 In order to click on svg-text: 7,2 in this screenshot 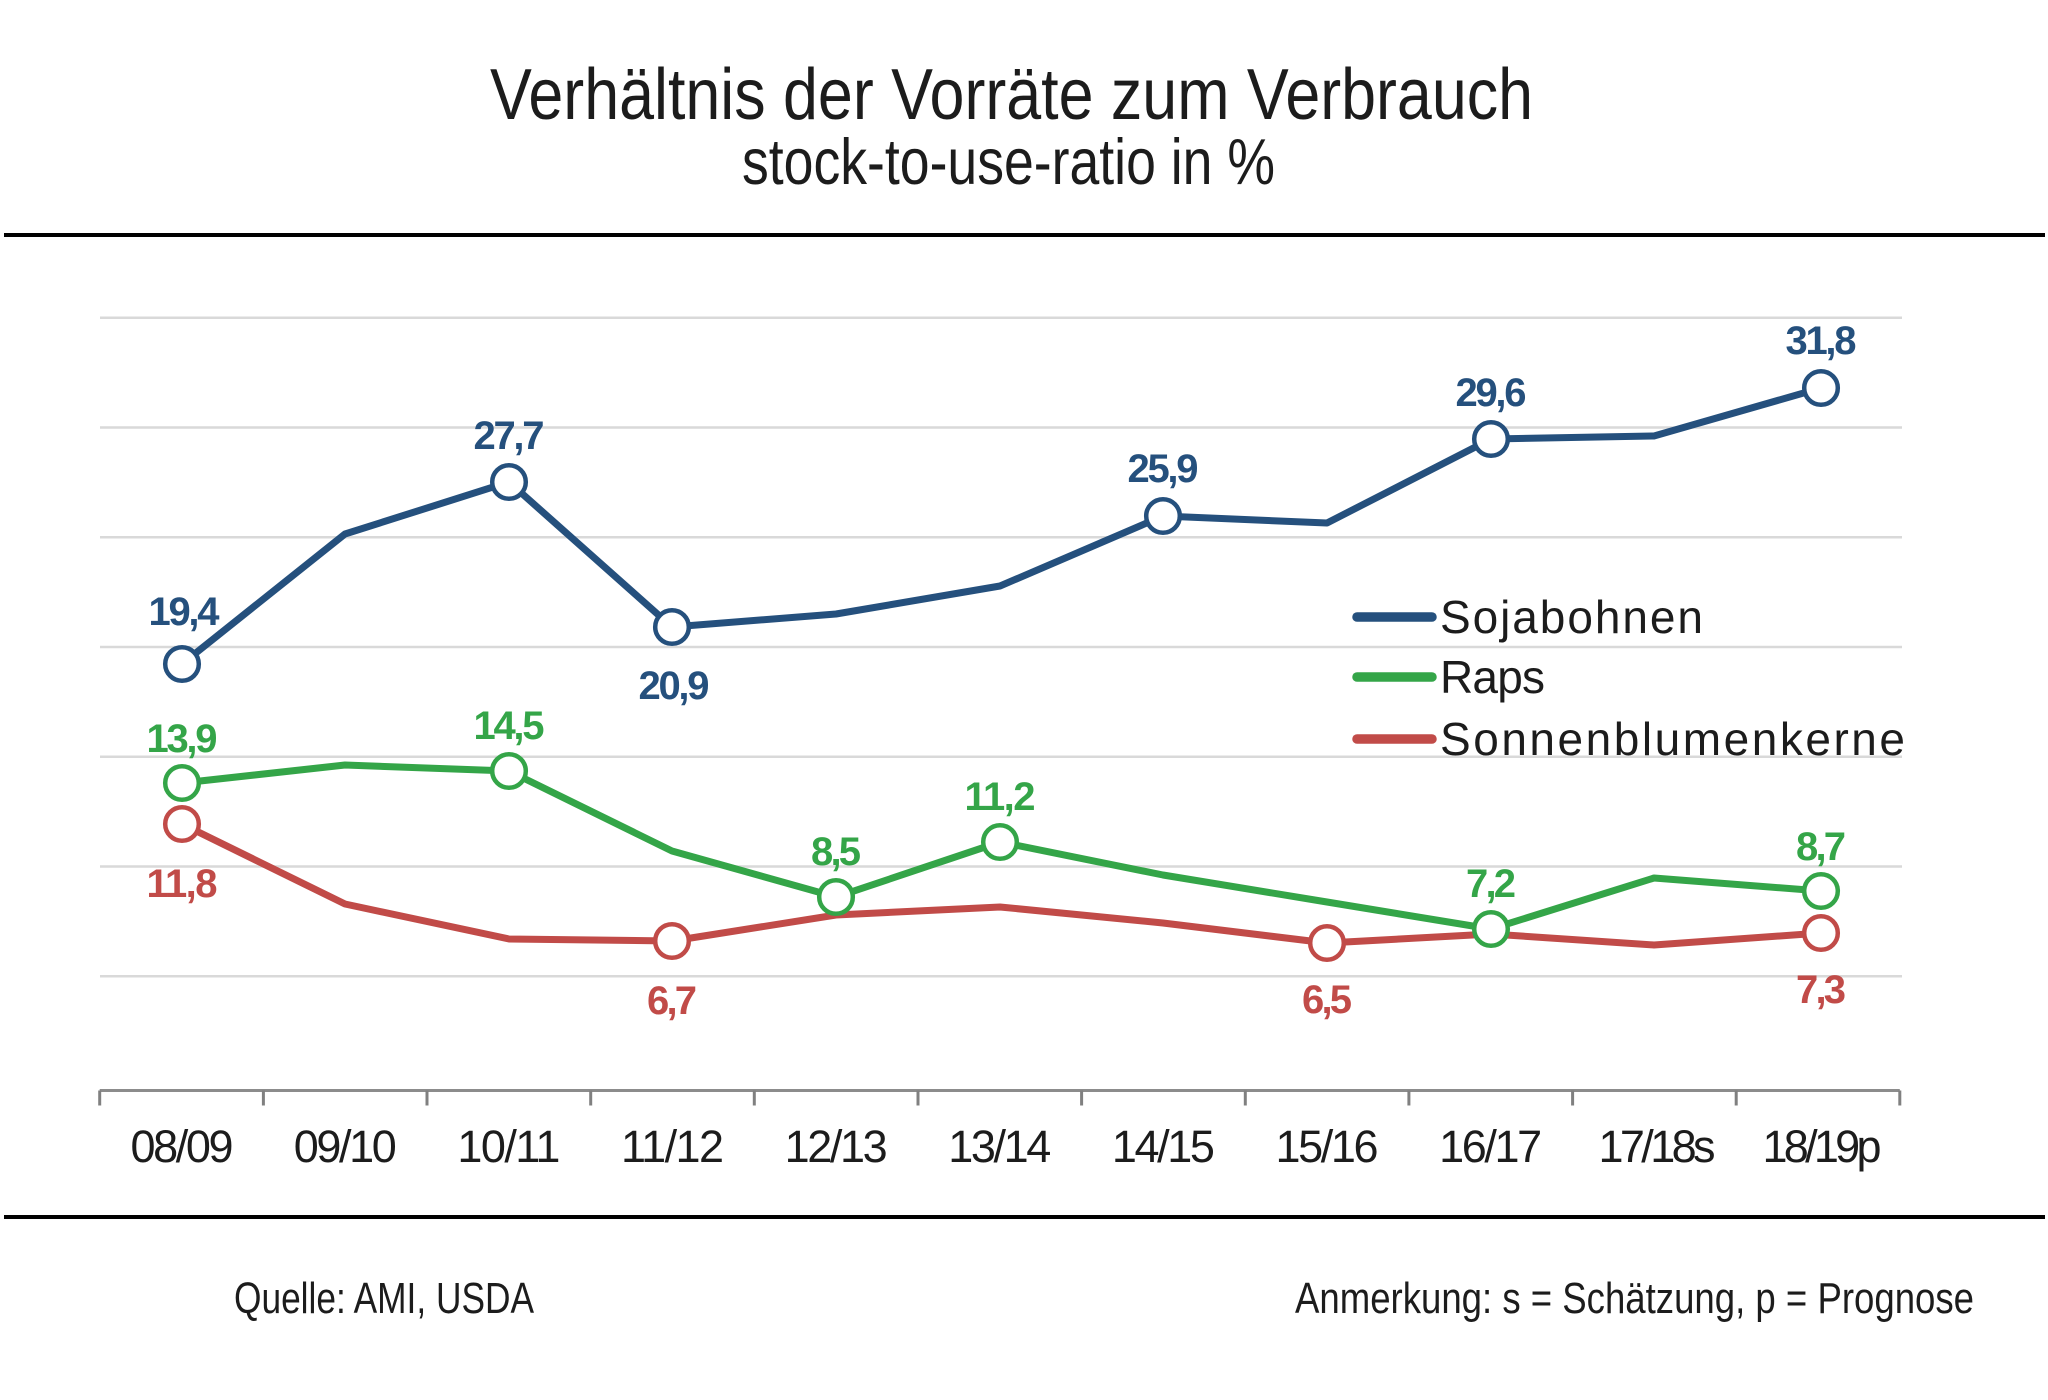, I will do `click(1491, 884)`.